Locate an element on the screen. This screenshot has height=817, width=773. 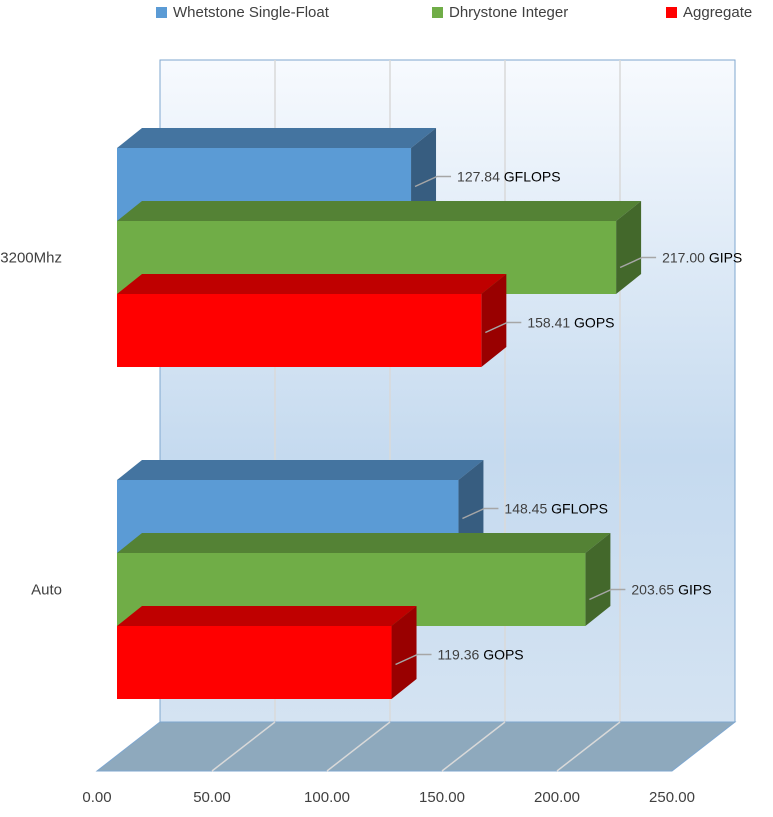
legend-swatch-whetstone is located at coordinates (161, 12).